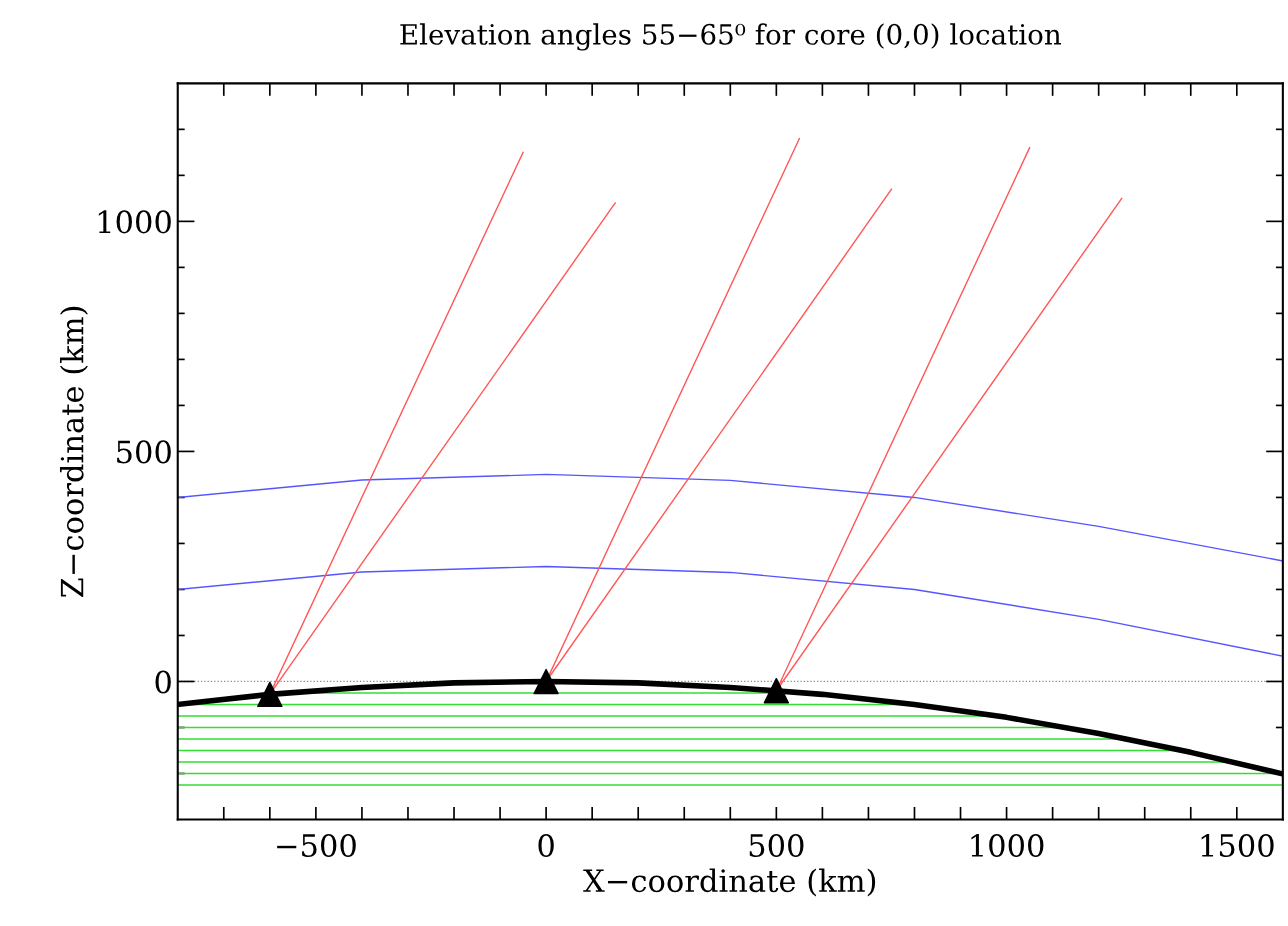  I want to click on y-tick-label: 0, so click(163, 682).